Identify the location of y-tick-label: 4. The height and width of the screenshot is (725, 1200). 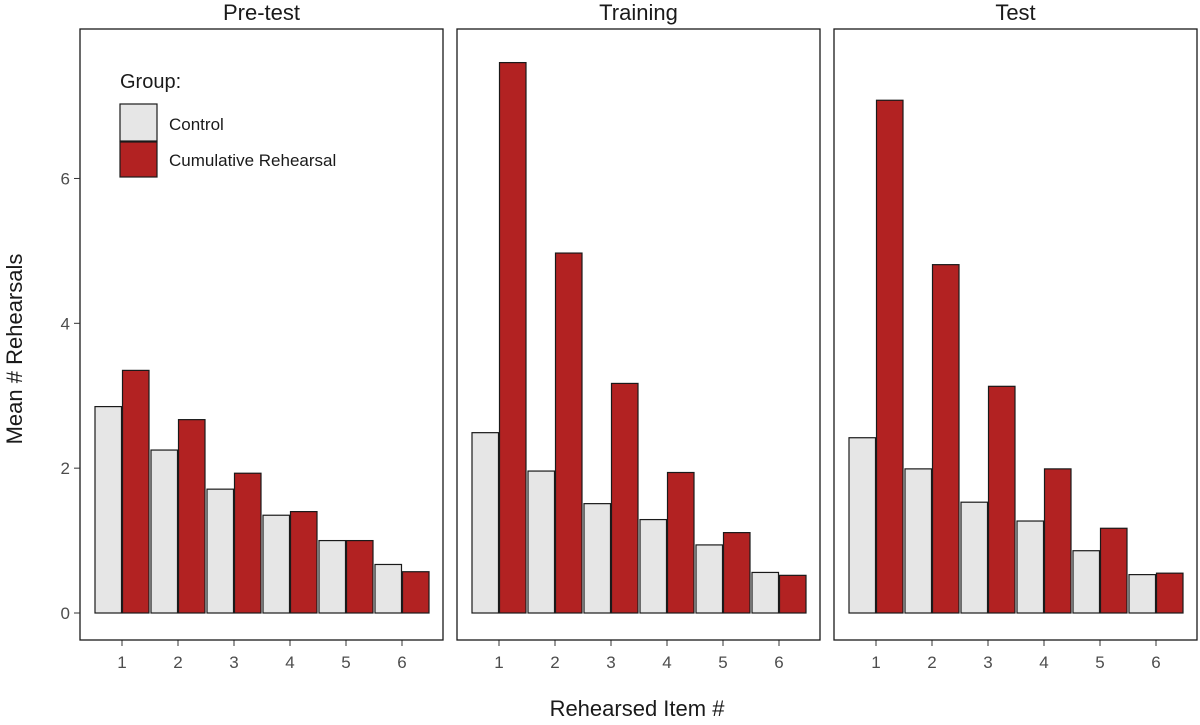
(65, 323).